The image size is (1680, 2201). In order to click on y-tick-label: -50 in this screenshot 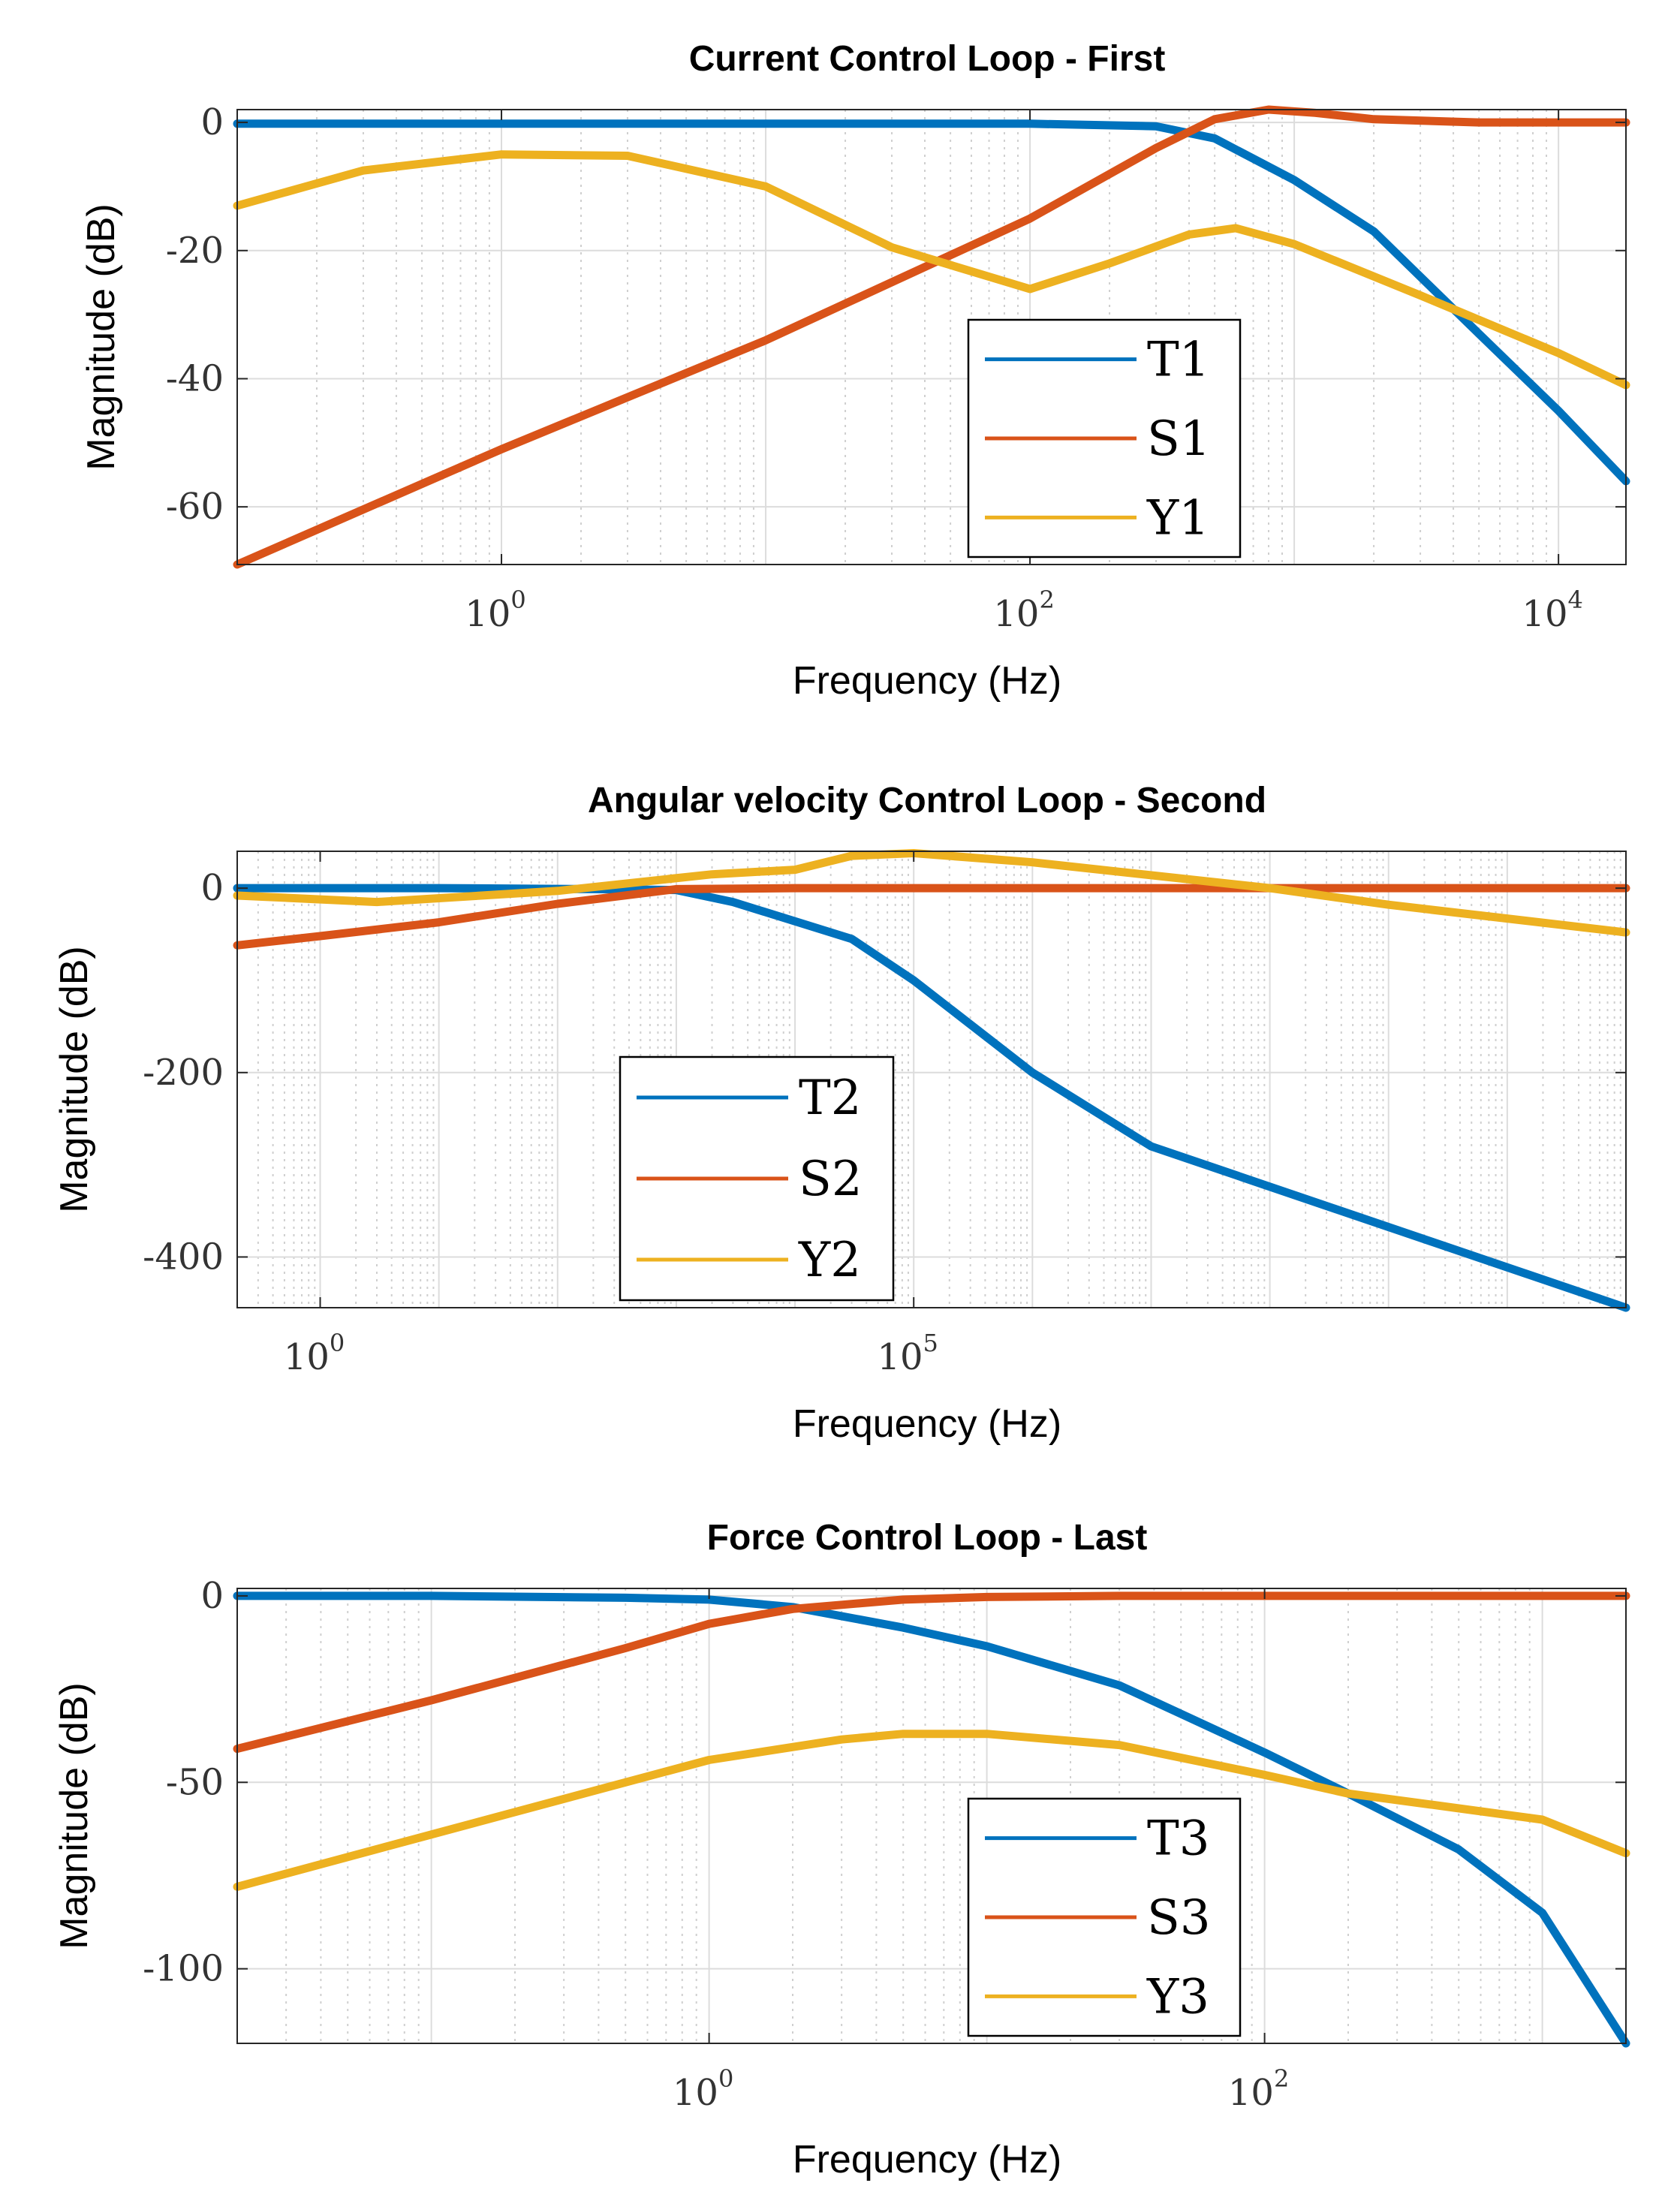, I will do `click(195, 1782)`.